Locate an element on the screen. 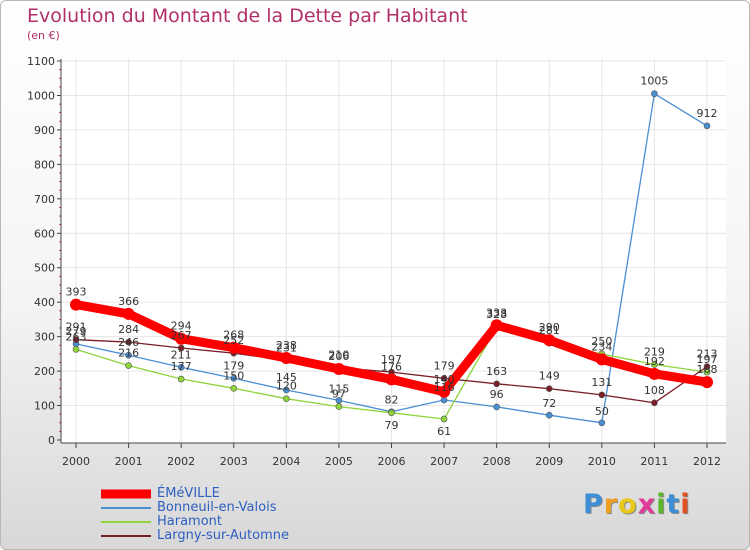  data-label-haramont: 197 is located at coordinates (707, 359).